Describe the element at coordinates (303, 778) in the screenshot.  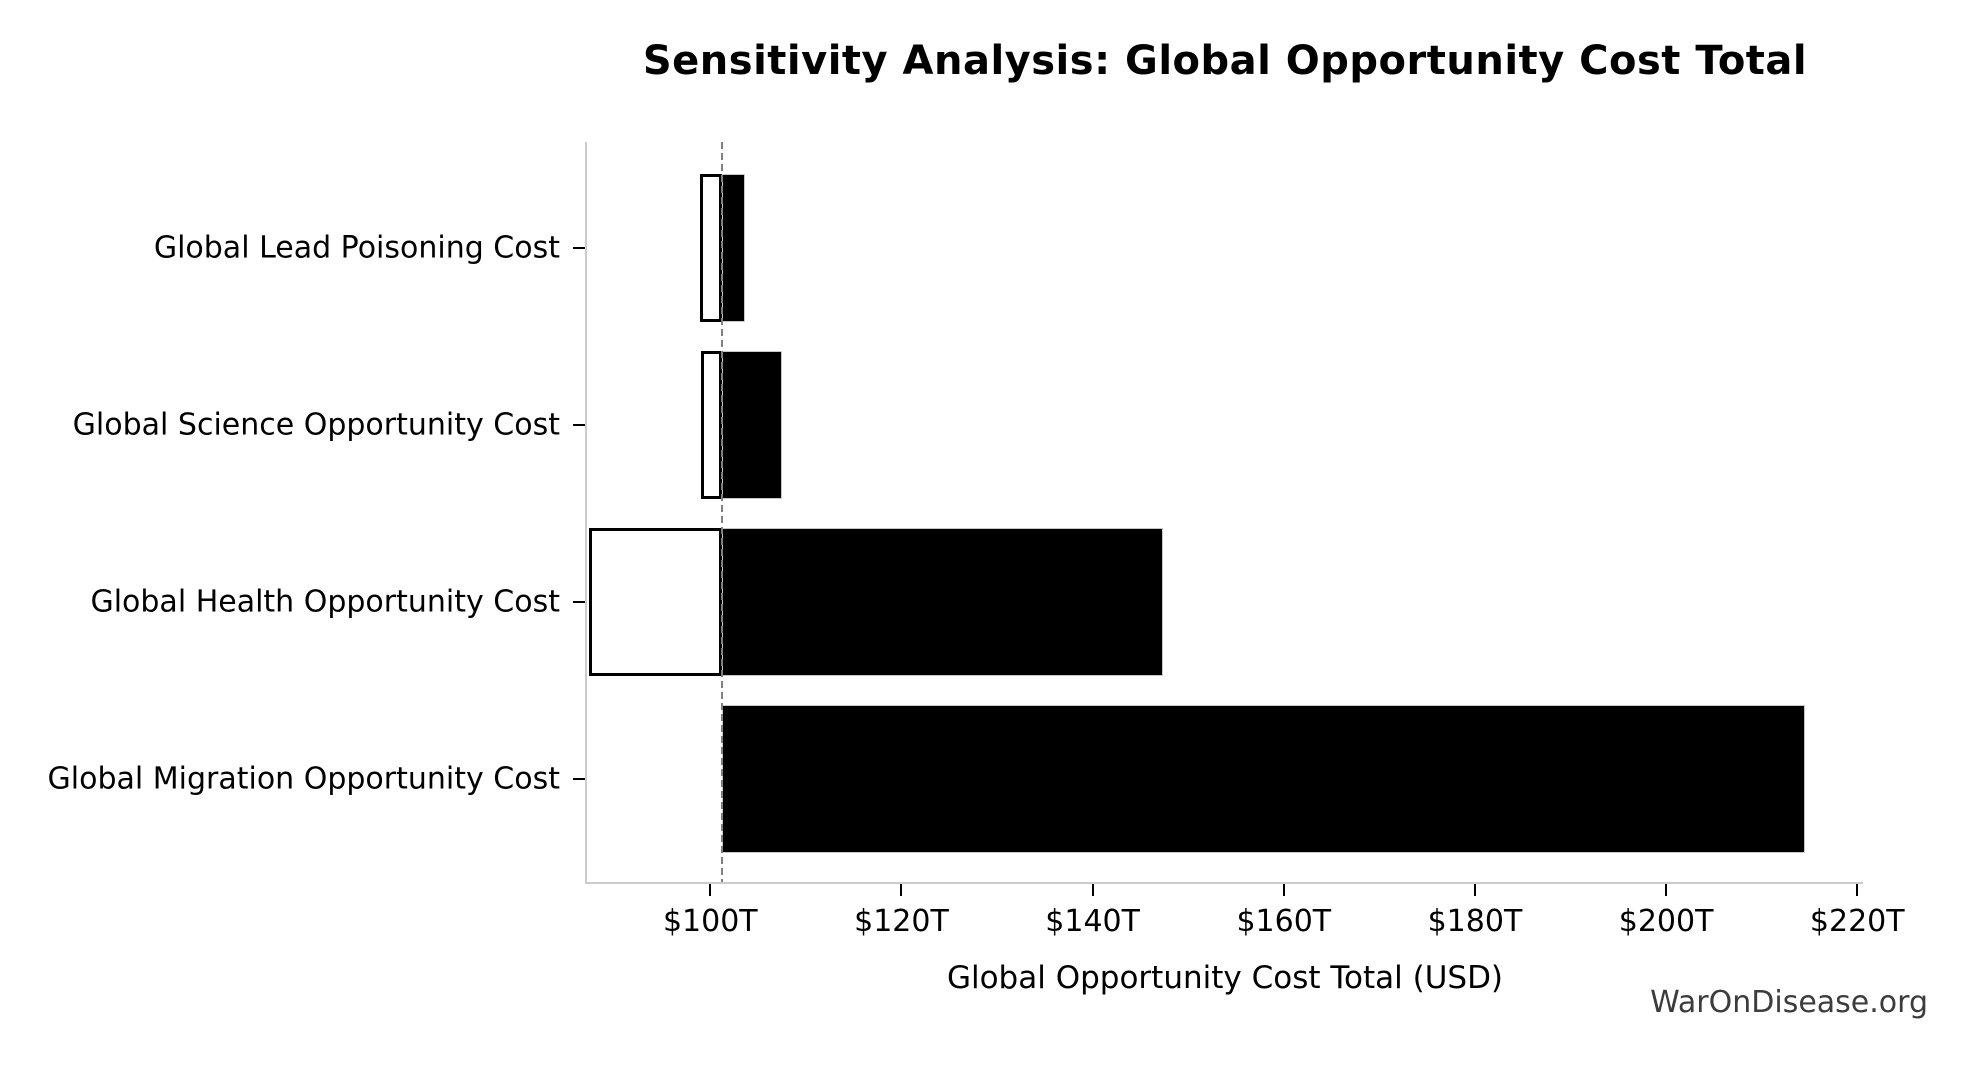
I see `y-tick-label-3: Global Migration Opportunity Cost` at that location.